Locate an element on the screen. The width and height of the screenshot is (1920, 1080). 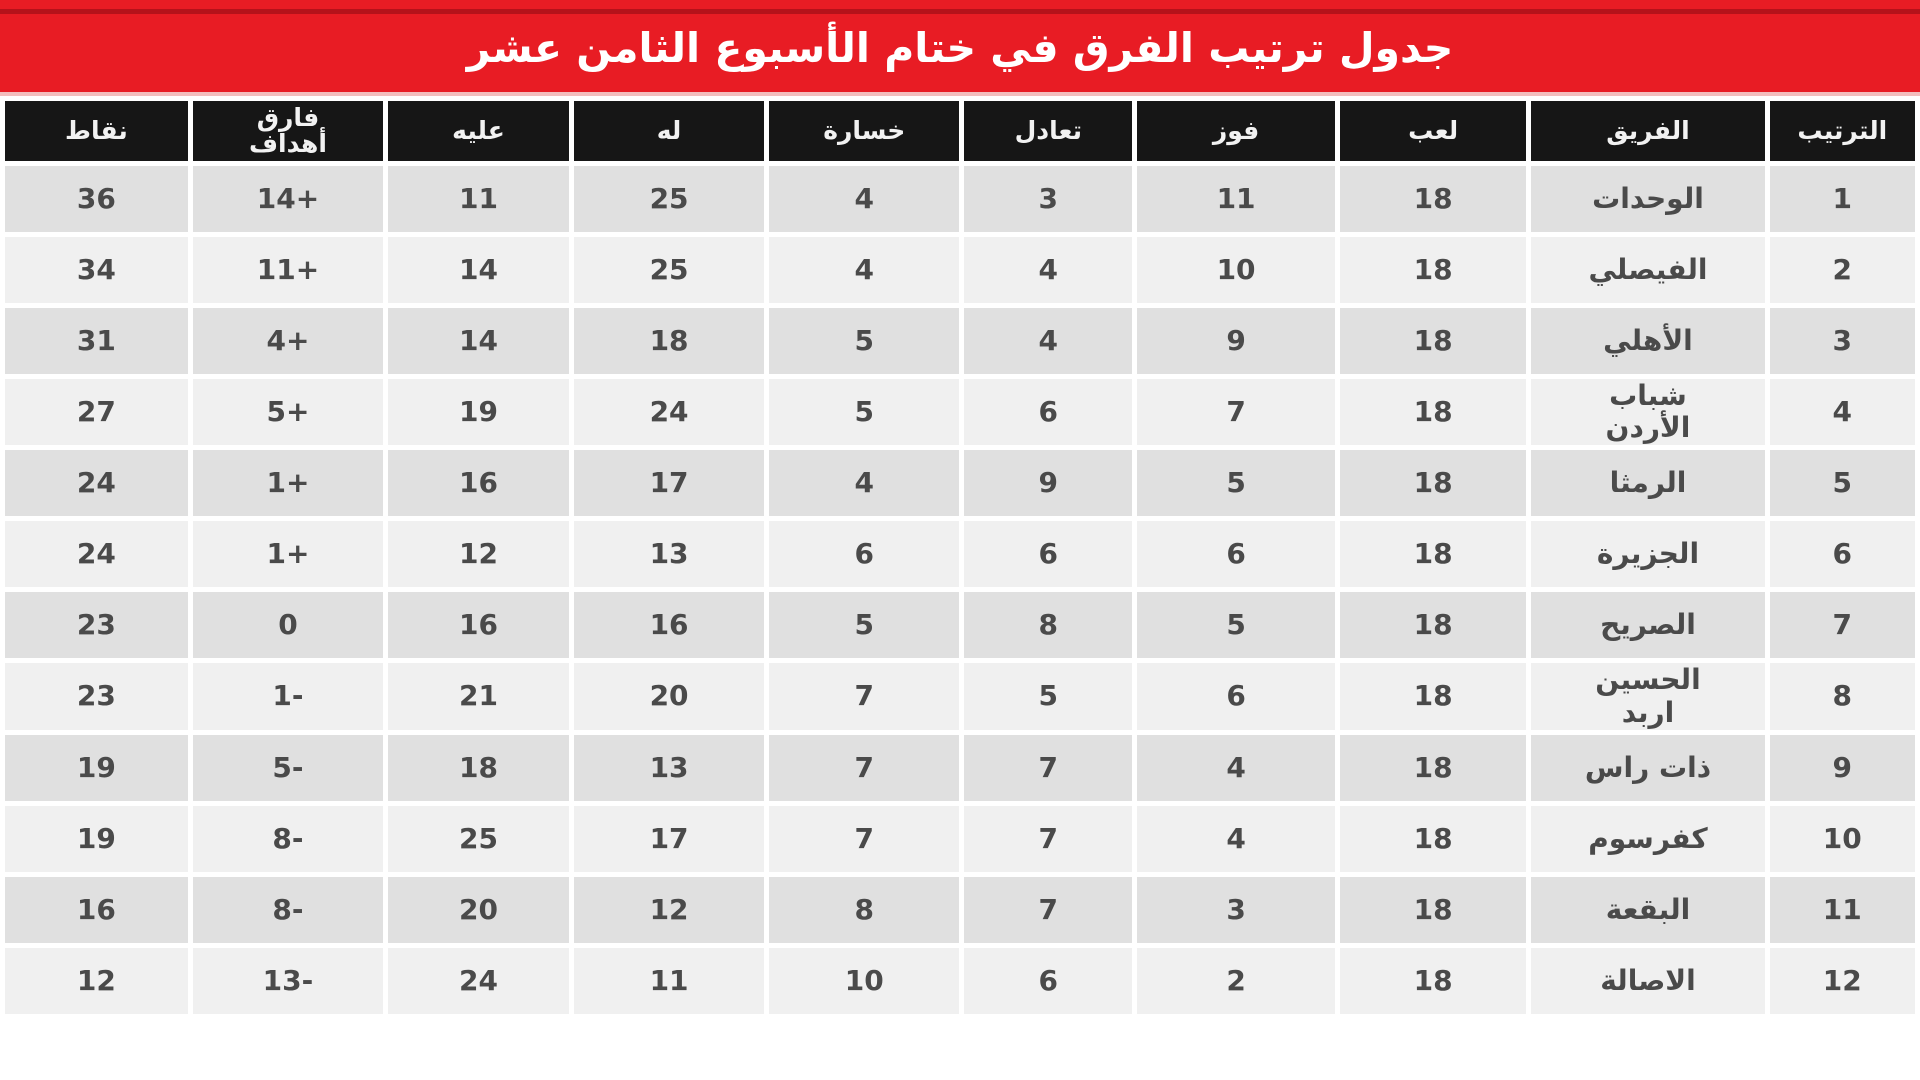
cell-rank: 9 is located at coordinates (1842, 767).